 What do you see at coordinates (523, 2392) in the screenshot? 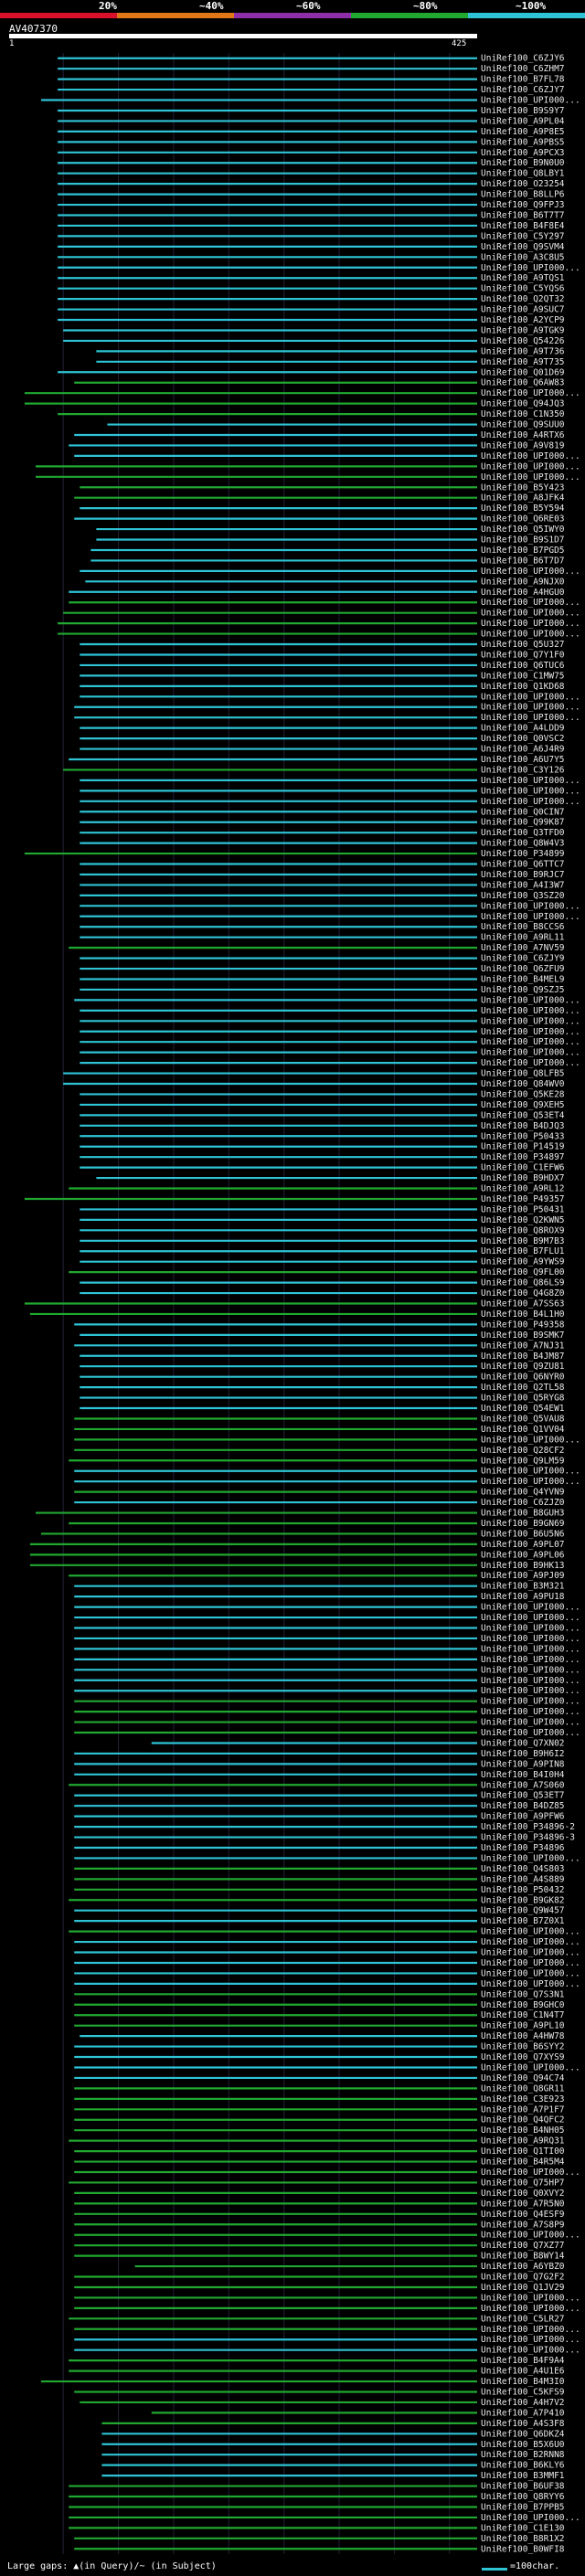
I see `hit-label: UniRef100_C5KFS9` at bounding box center [523, 2392].